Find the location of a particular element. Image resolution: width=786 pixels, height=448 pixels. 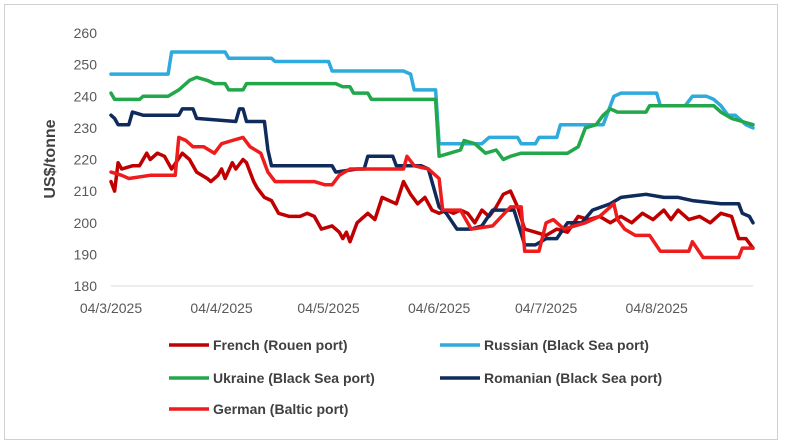

x-tick-label: 04/4/2025 is located at coordinates (221, 308).